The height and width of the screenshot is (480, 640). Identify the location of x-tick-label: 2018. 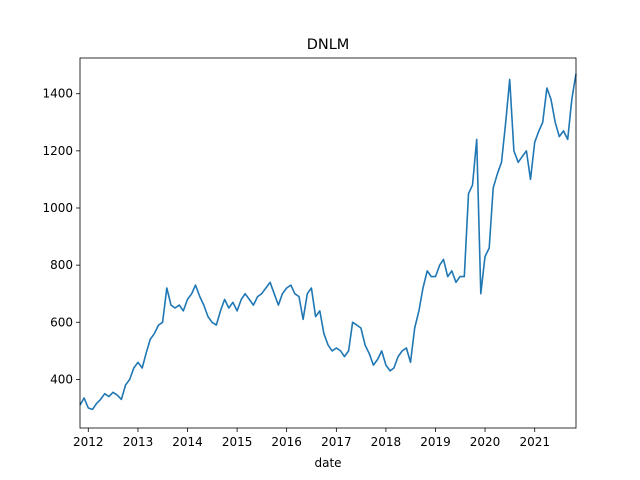
(386, 442).